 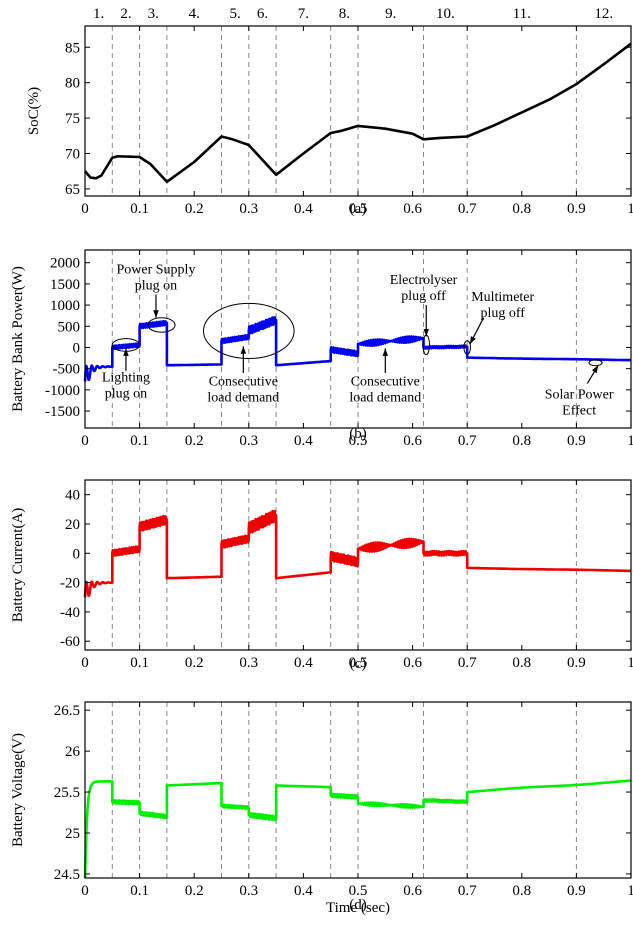 What do you see at coordinates (235, 14) in the screenshot?
I see `interval-label: 5.` at bounding box center [235, 14].